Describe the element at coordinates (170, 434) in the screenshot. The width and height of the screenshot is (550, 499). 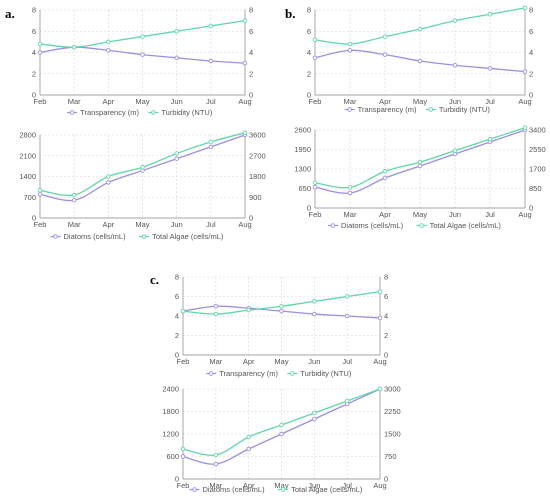
I see `y-tick-label: 1200` at that location.